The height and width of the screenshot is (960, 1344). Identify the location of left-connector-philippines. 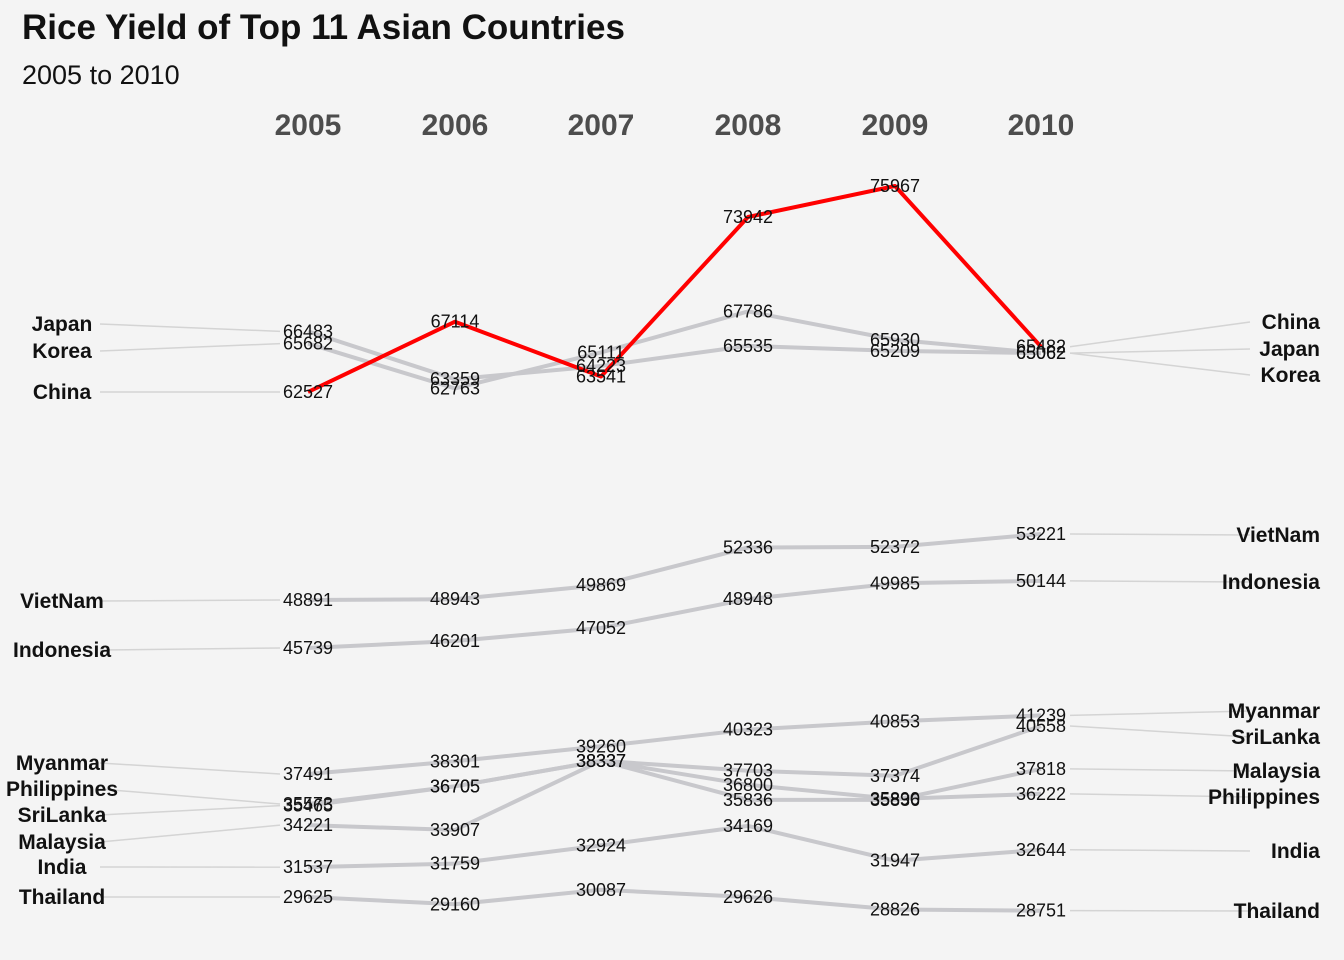
(190, 796).